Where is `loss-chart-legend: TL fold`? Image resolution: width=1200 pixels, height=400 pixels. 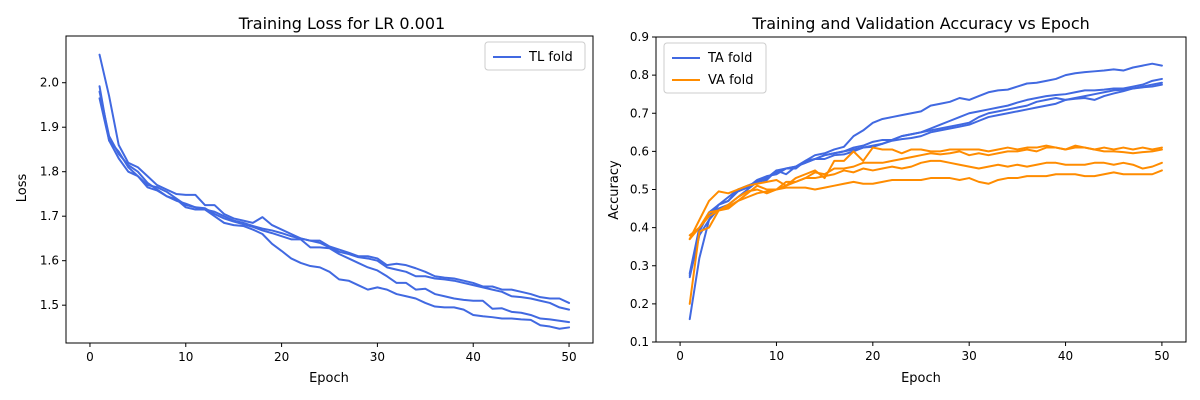
loss-chart-legend: TL fold is located at coordinates (535, 56).